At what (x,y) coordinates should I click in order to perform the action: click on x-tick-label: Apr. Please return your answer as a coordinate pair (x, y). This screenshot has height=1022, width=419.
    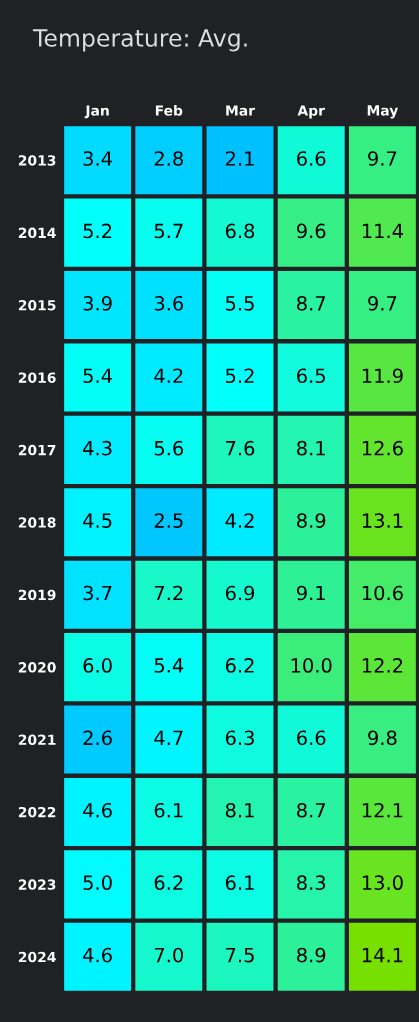
    Looking at the image, I should click on (311, 112).